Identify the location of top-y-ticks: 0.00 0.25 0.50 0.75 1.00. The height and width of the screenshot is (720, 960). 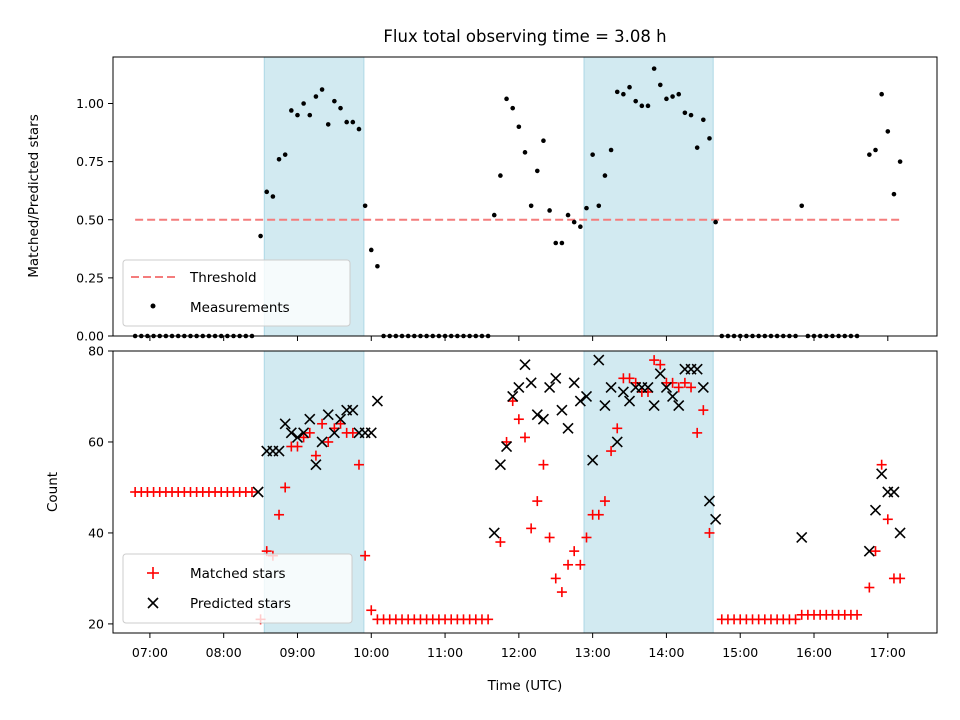
(94, 220).